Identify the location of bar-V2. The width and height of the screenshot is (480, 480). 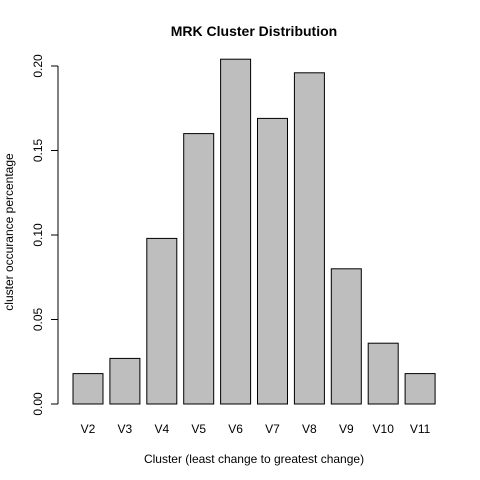
(88, 389).